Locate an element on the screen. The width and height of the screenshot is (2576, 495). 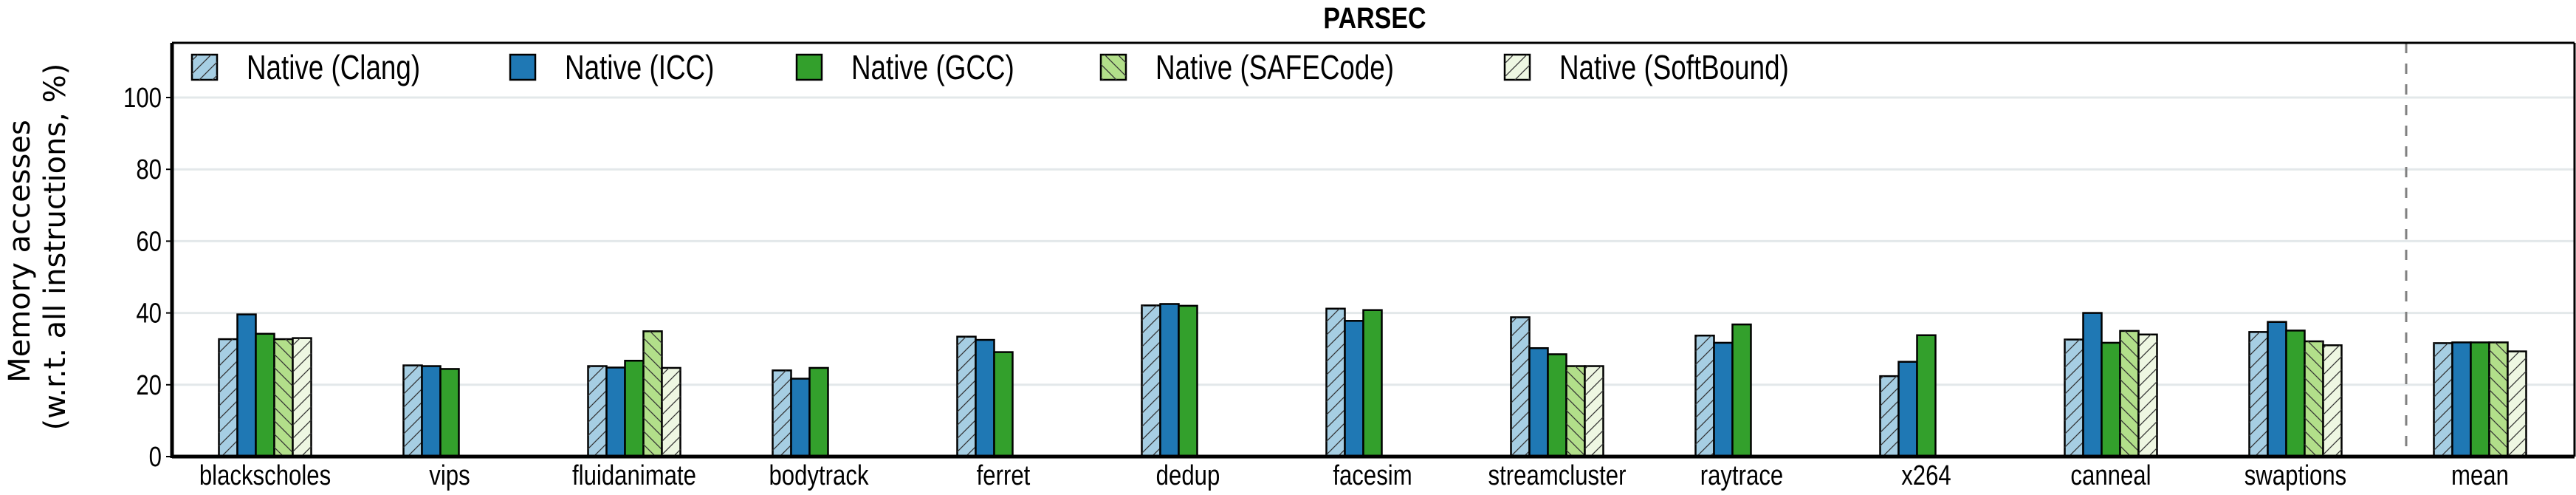
legend-label: Native (GCC) is located at coordinates (932, 67).